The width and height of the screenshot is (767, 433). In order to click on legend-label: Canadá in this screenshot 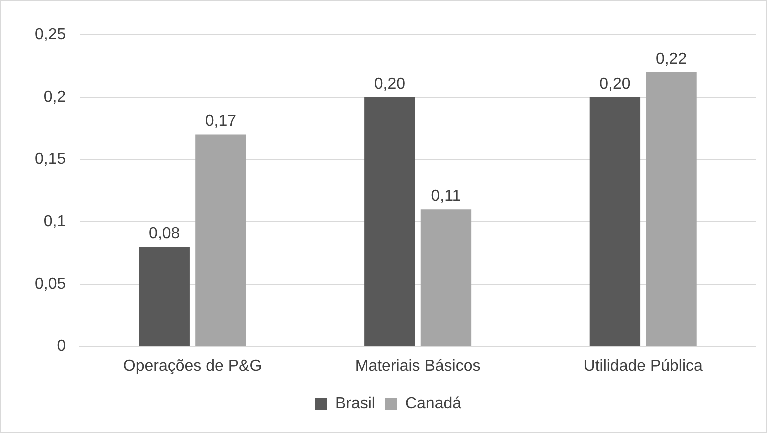, I will do `click(433, 403)`.